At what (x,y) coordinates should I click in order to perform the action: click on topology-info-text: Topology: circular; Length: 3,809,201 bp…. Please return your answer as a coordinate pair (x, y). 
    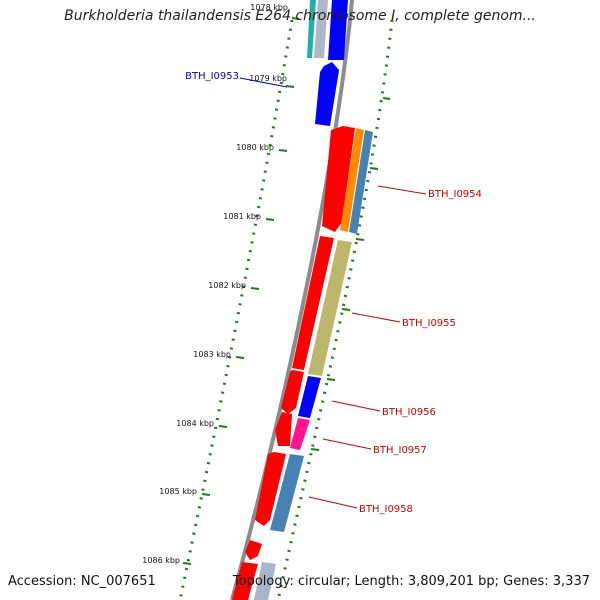
    Looking at the image, I should click on (411, 581).